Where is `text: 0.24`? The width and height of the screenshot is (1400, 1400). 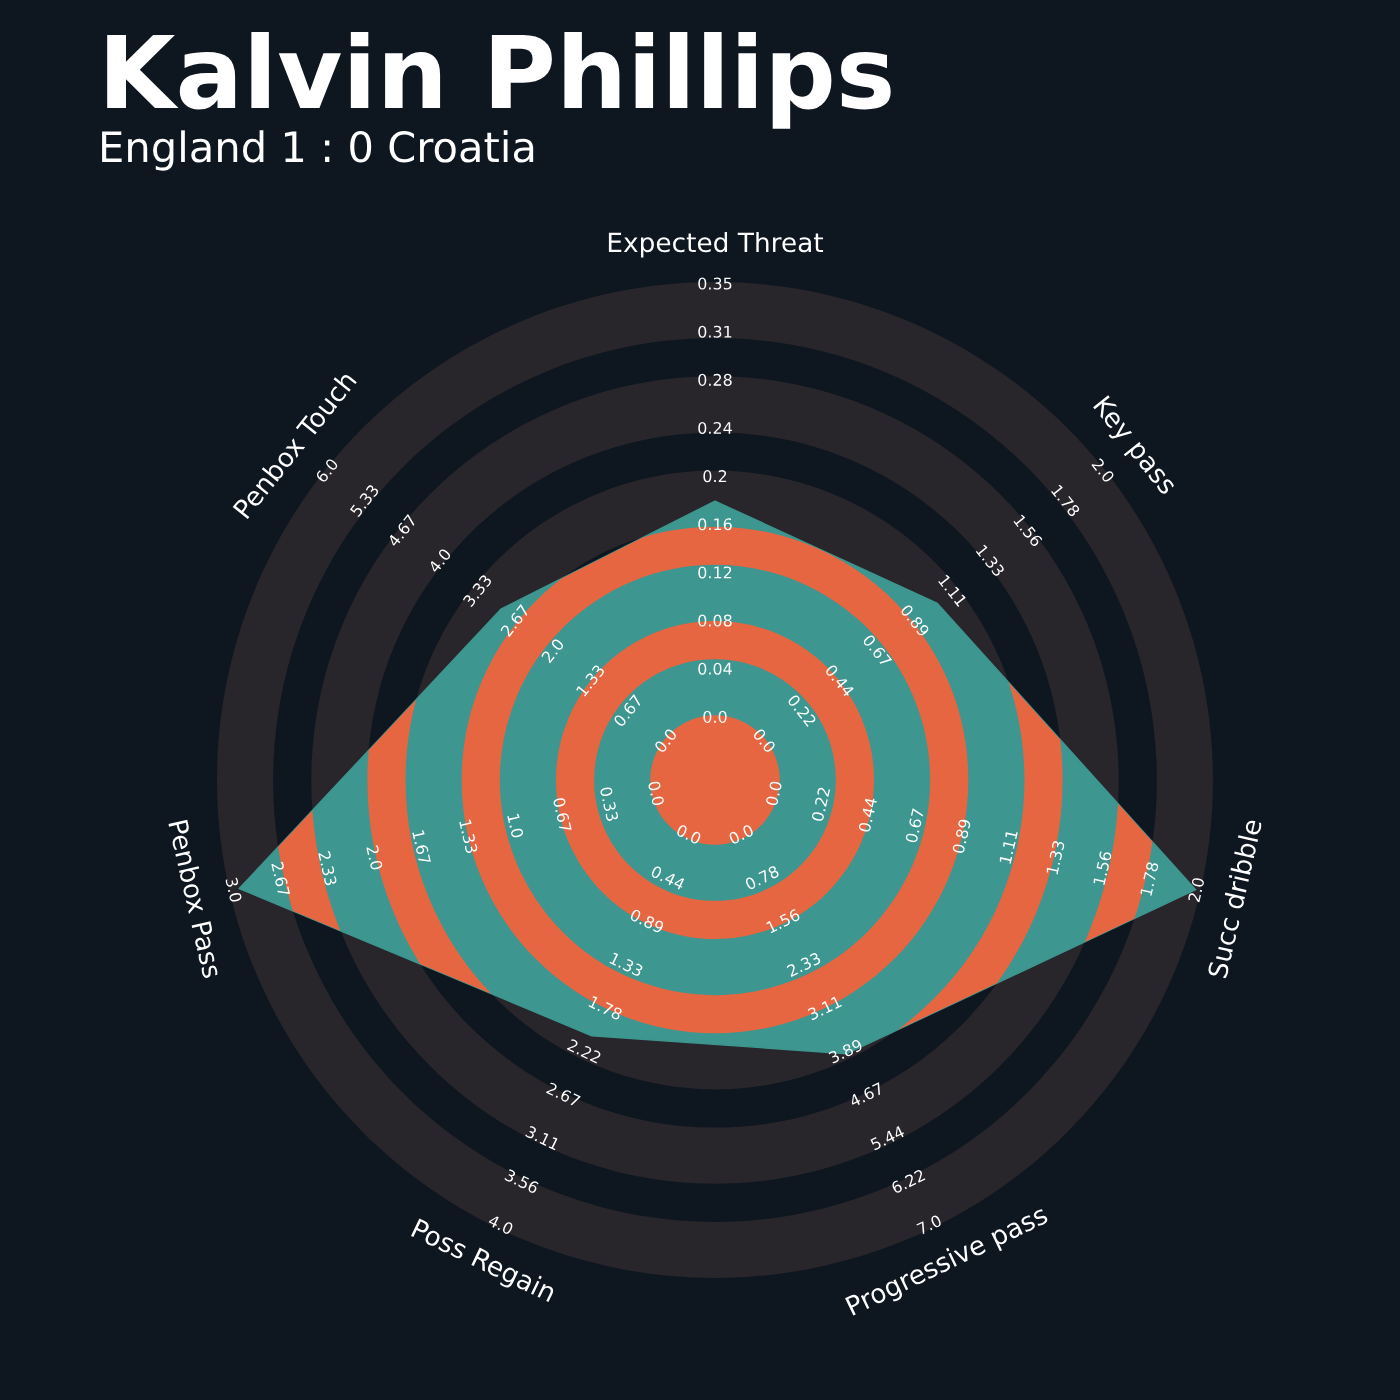
text: 0.24 is located at coordinates (715, 428).